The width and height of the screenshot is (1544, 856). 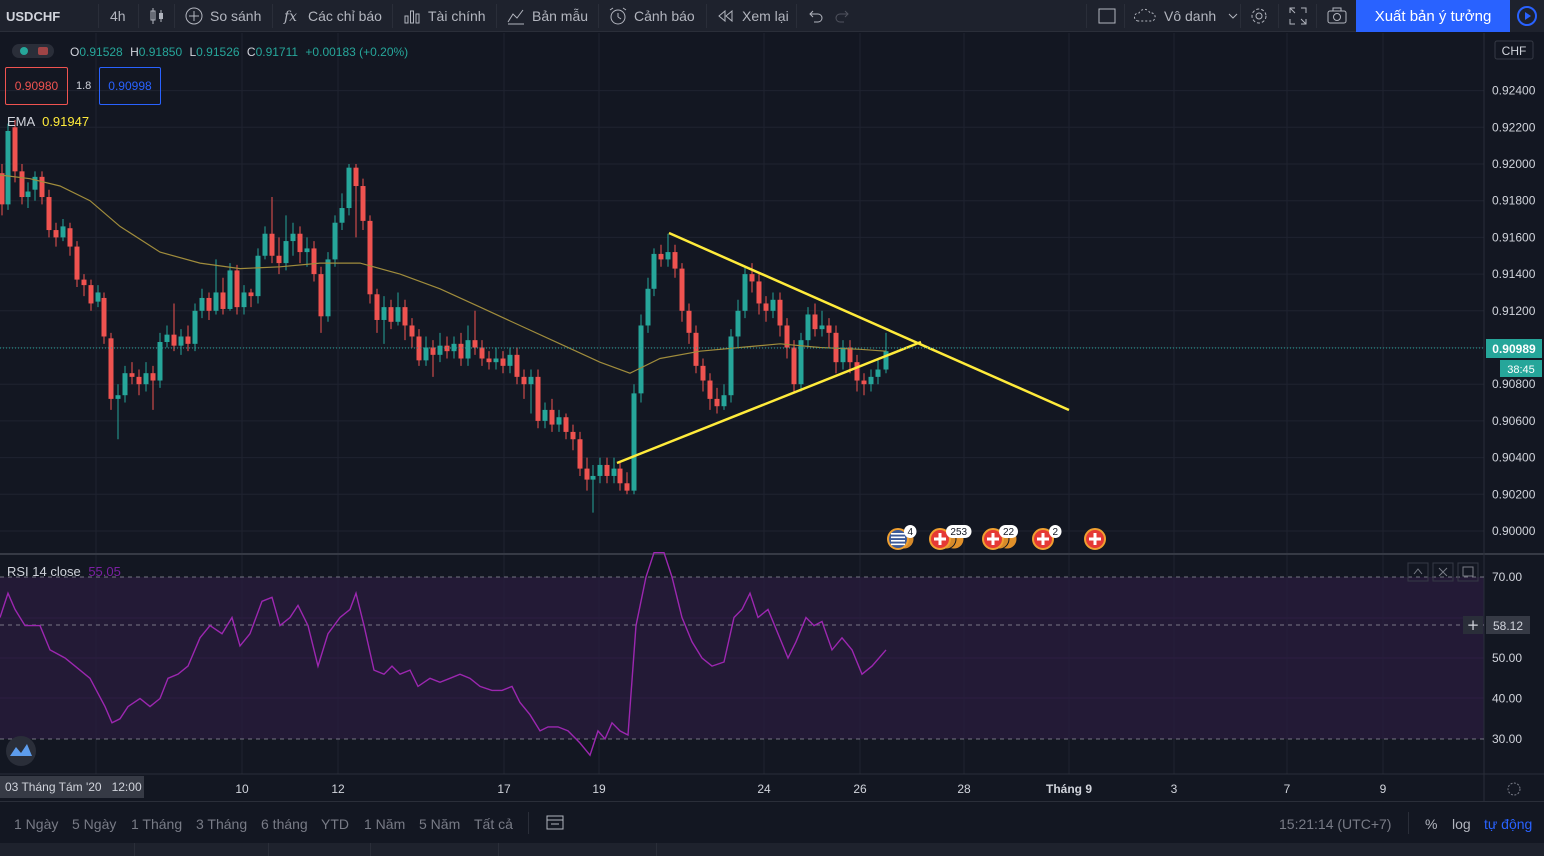 I want to click on interval-button: 4h, so click(x=118, y=16).